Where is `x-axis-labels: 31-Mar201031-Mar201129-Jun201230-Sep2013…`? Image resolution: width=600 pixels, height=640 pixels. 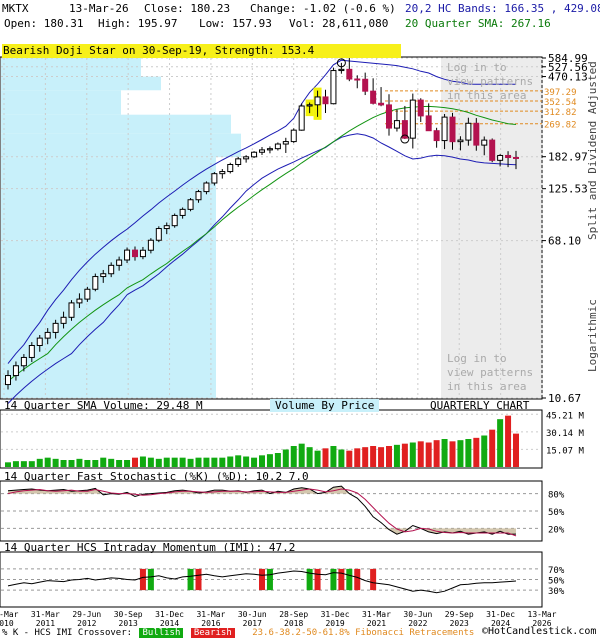
x-axis-labels: 31-Mar201031-Mar201129-Jun201230-Sep2013… is located at coordinates (278, 619).